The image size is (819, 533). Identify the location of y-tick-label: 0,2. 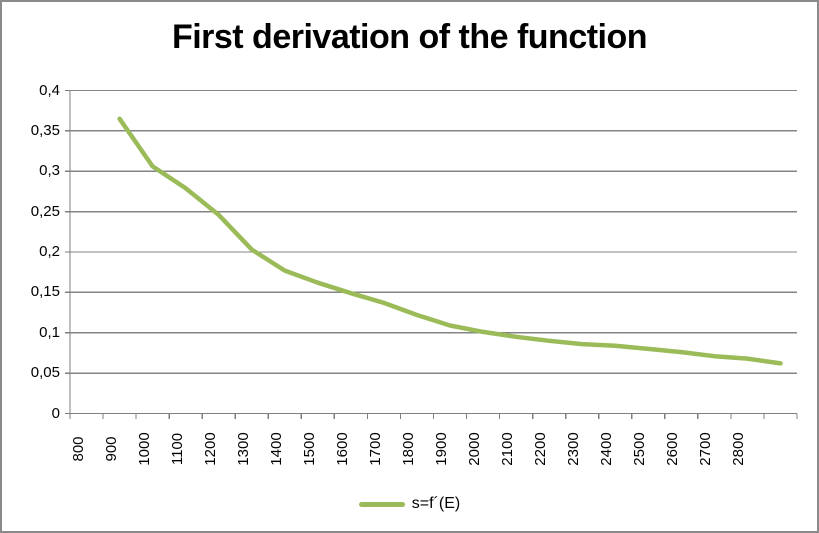
(49, 251).